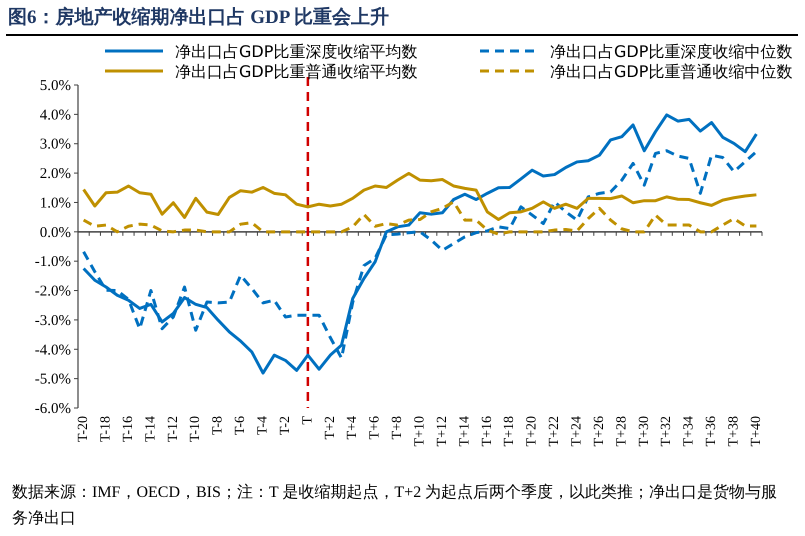 This screenshot has width=805, height=536. I want to click on y-tick-label: -3.0%, so click(52, 320).